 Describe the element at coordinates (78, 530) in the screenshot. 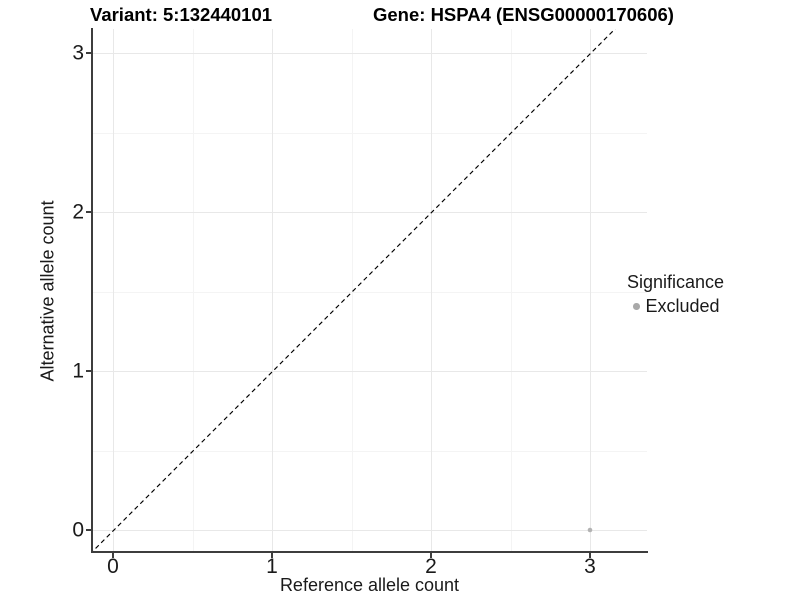

I see `y-tick-label-0: 0` at that location.